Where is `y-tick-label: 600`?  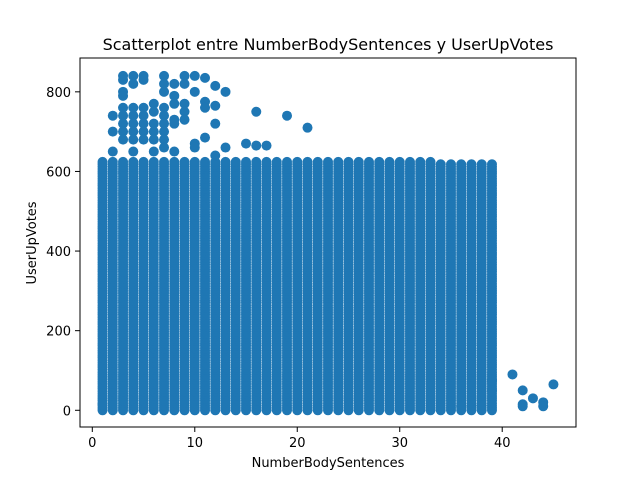 y-tick-label: 600 is located at coordinates (58, 172).